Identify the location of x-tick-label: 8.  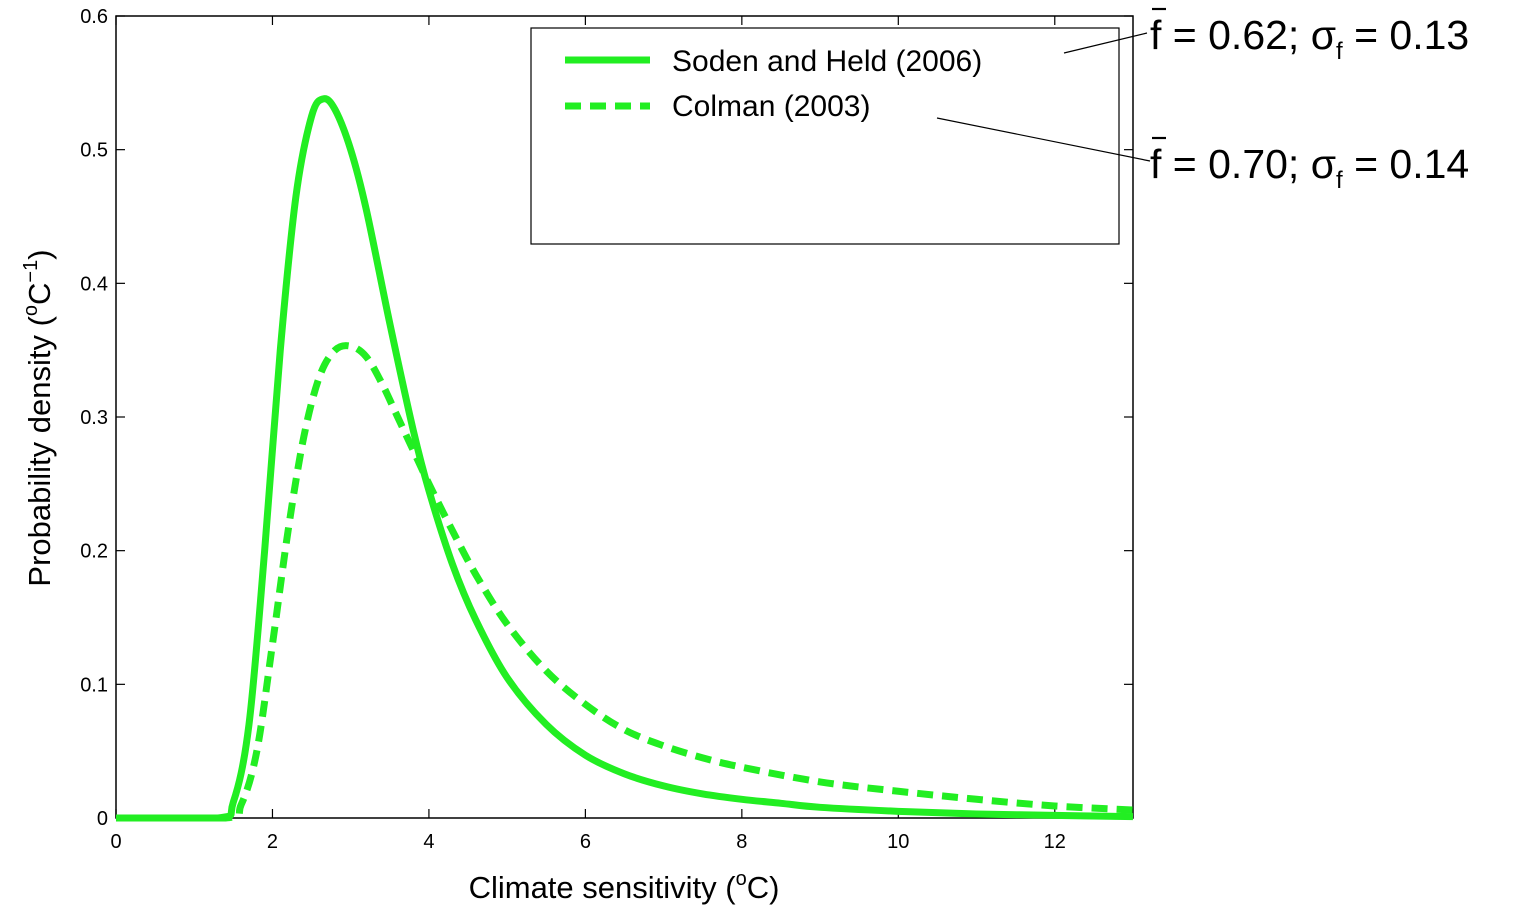
(741, 842).